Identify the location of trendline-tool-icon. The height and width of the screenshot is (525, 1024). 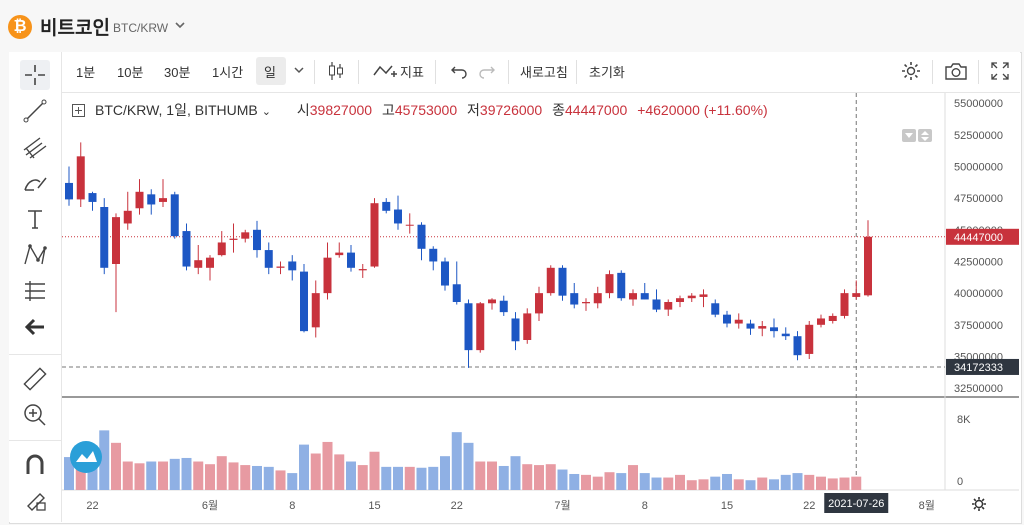
(35, 111).